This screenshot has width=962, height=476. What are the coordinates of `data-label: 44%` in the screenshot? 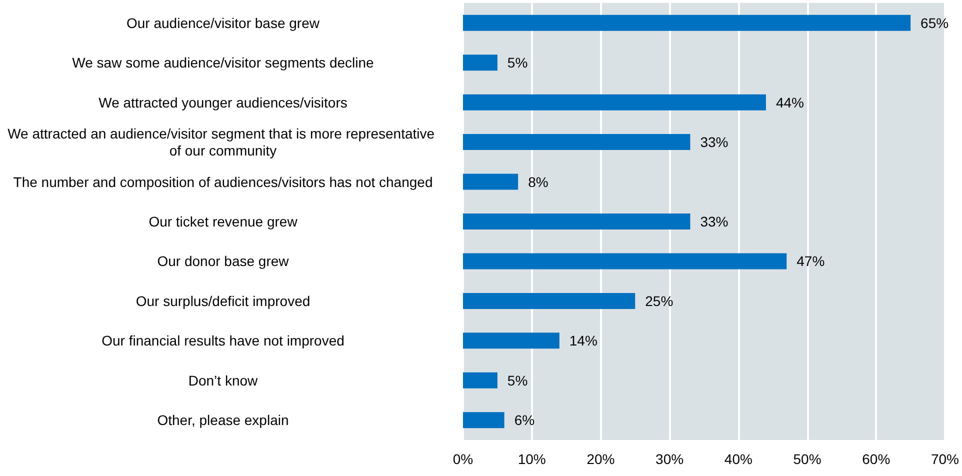 It's located at (790, 102).